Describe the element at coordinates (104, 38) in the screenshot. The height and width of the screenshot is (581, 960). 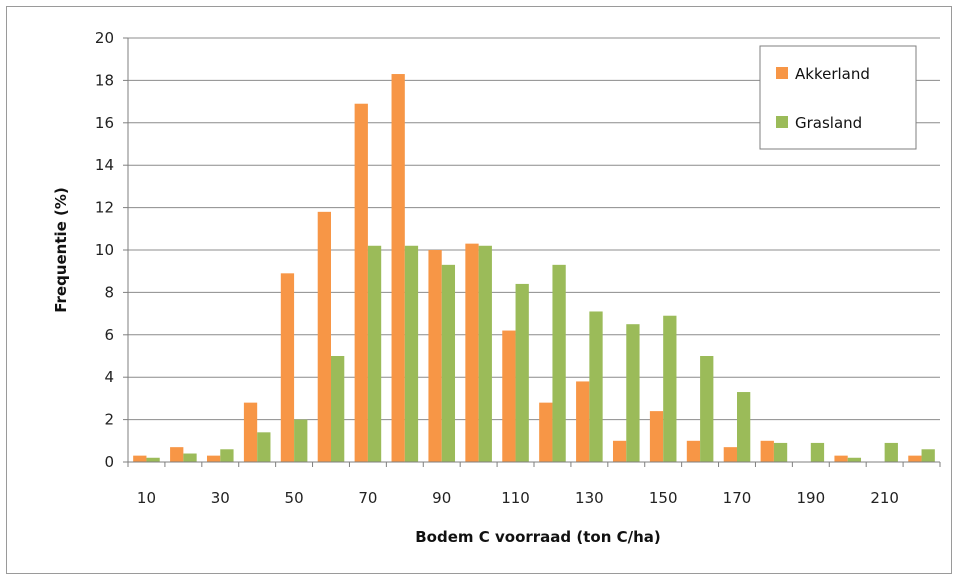
I see `y-tick-label: 20` at that location.